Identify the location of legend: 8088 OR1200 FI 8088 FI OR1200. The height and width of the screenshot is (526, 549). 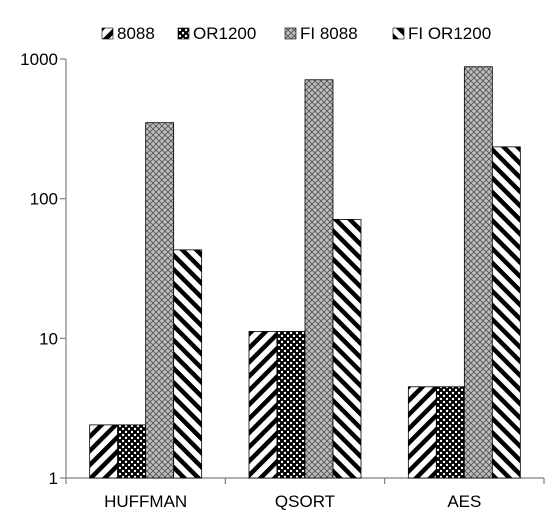
(296, 33).